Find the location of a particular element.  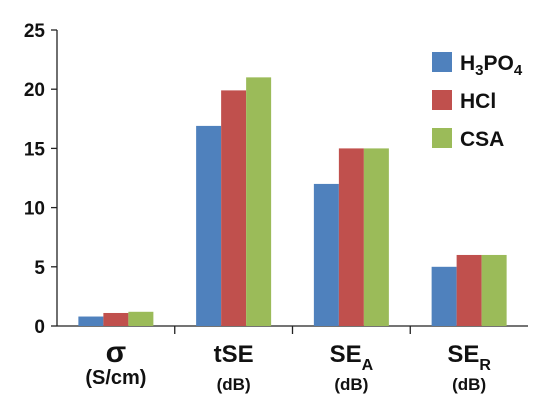

category-labels: σ(S/cm)tSE(dB)SEA(dB)SER(dB) is located at coordinates (288, 365).